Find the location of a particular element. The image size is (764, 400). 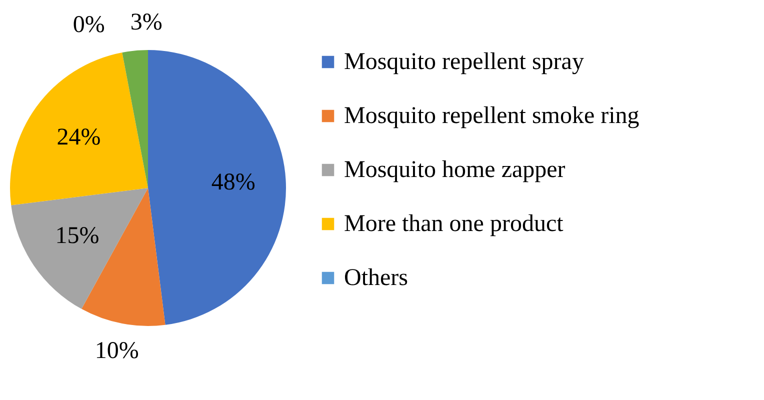

data-label: 15% is located at coordinates (77, 236).